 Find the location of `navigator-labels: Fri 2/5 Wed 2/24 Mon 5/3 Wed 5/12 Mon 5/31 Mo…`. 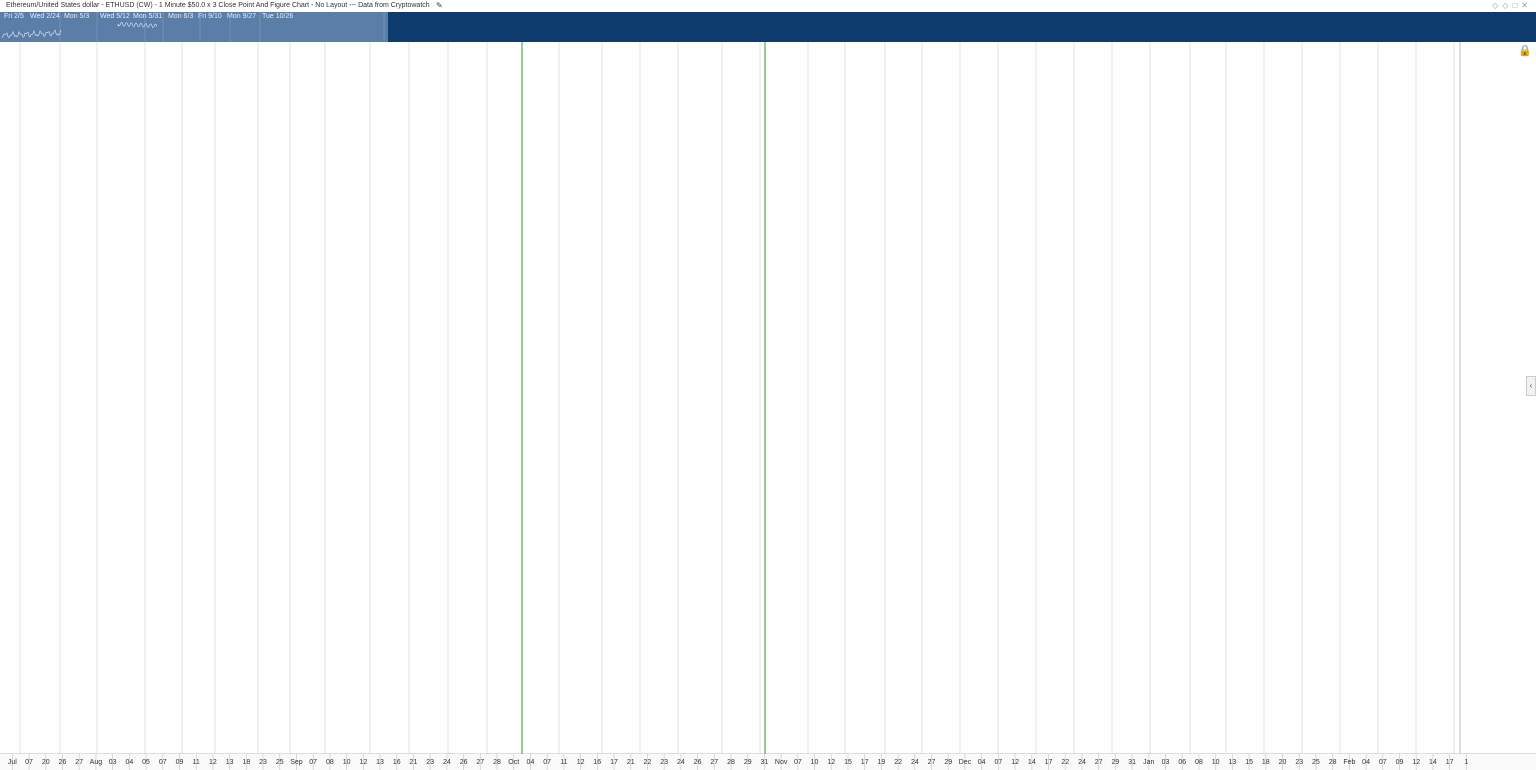

navigator-labels: Fri 2/5 Wed 2/24 Mon 5/3 Wed 5/12 Mon 5/31 Mo… is located at coordinates (194, 18).